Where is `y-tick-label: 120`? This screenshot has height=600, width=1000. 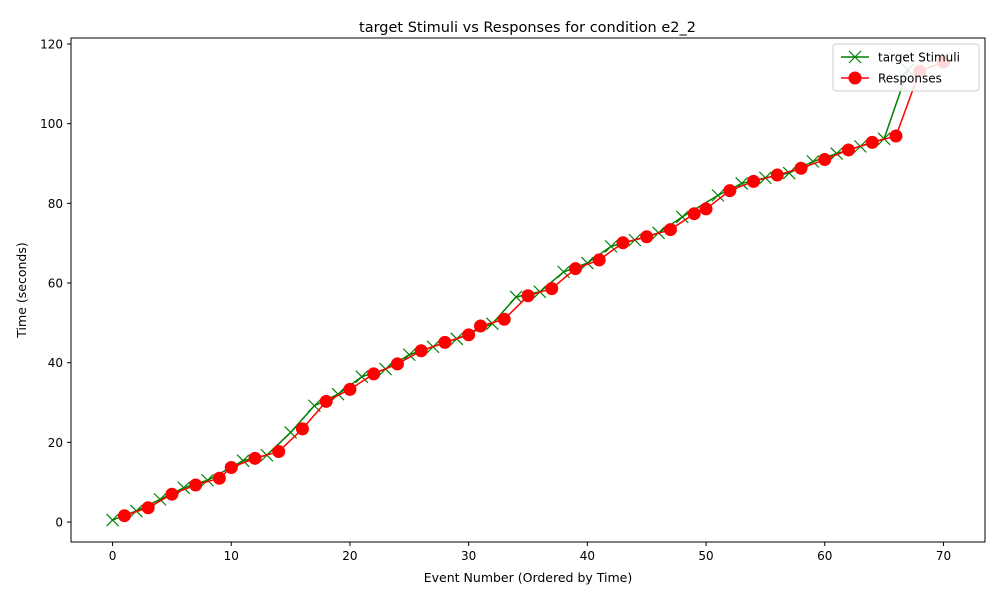 y-tick-label: 120 is located at coordinates (51, 44).